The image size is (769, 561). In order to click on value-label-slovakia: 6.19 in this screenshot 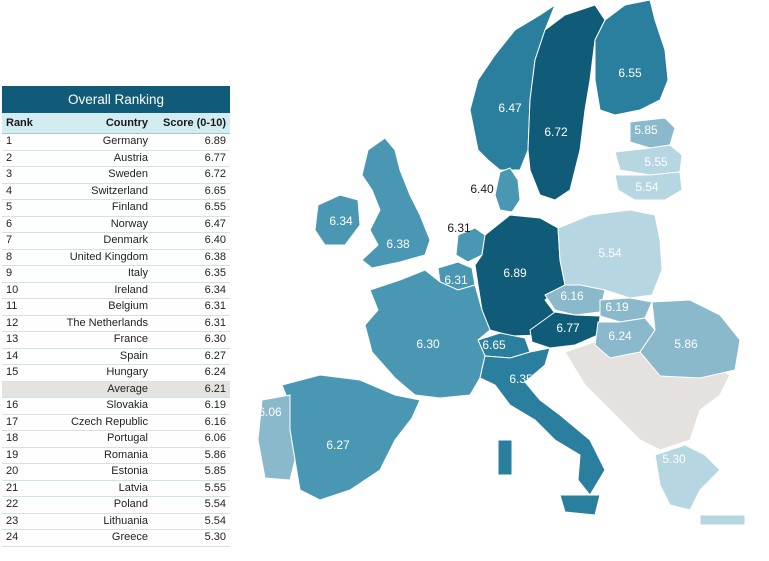, I will do `click(617, 307)`.